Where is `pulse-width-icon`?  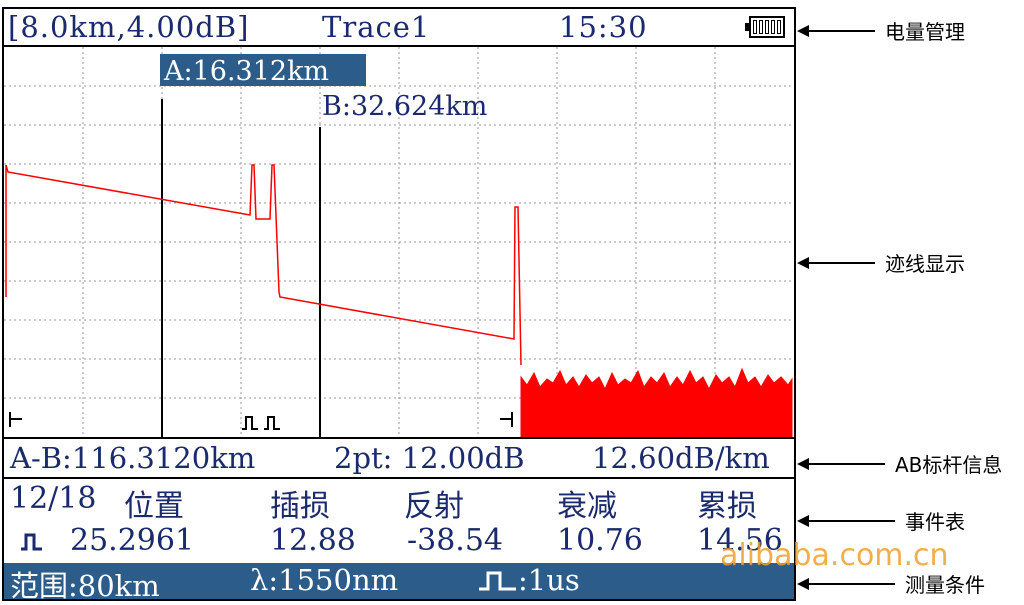 pulse-width-icon is located at coordinates (497, 581).